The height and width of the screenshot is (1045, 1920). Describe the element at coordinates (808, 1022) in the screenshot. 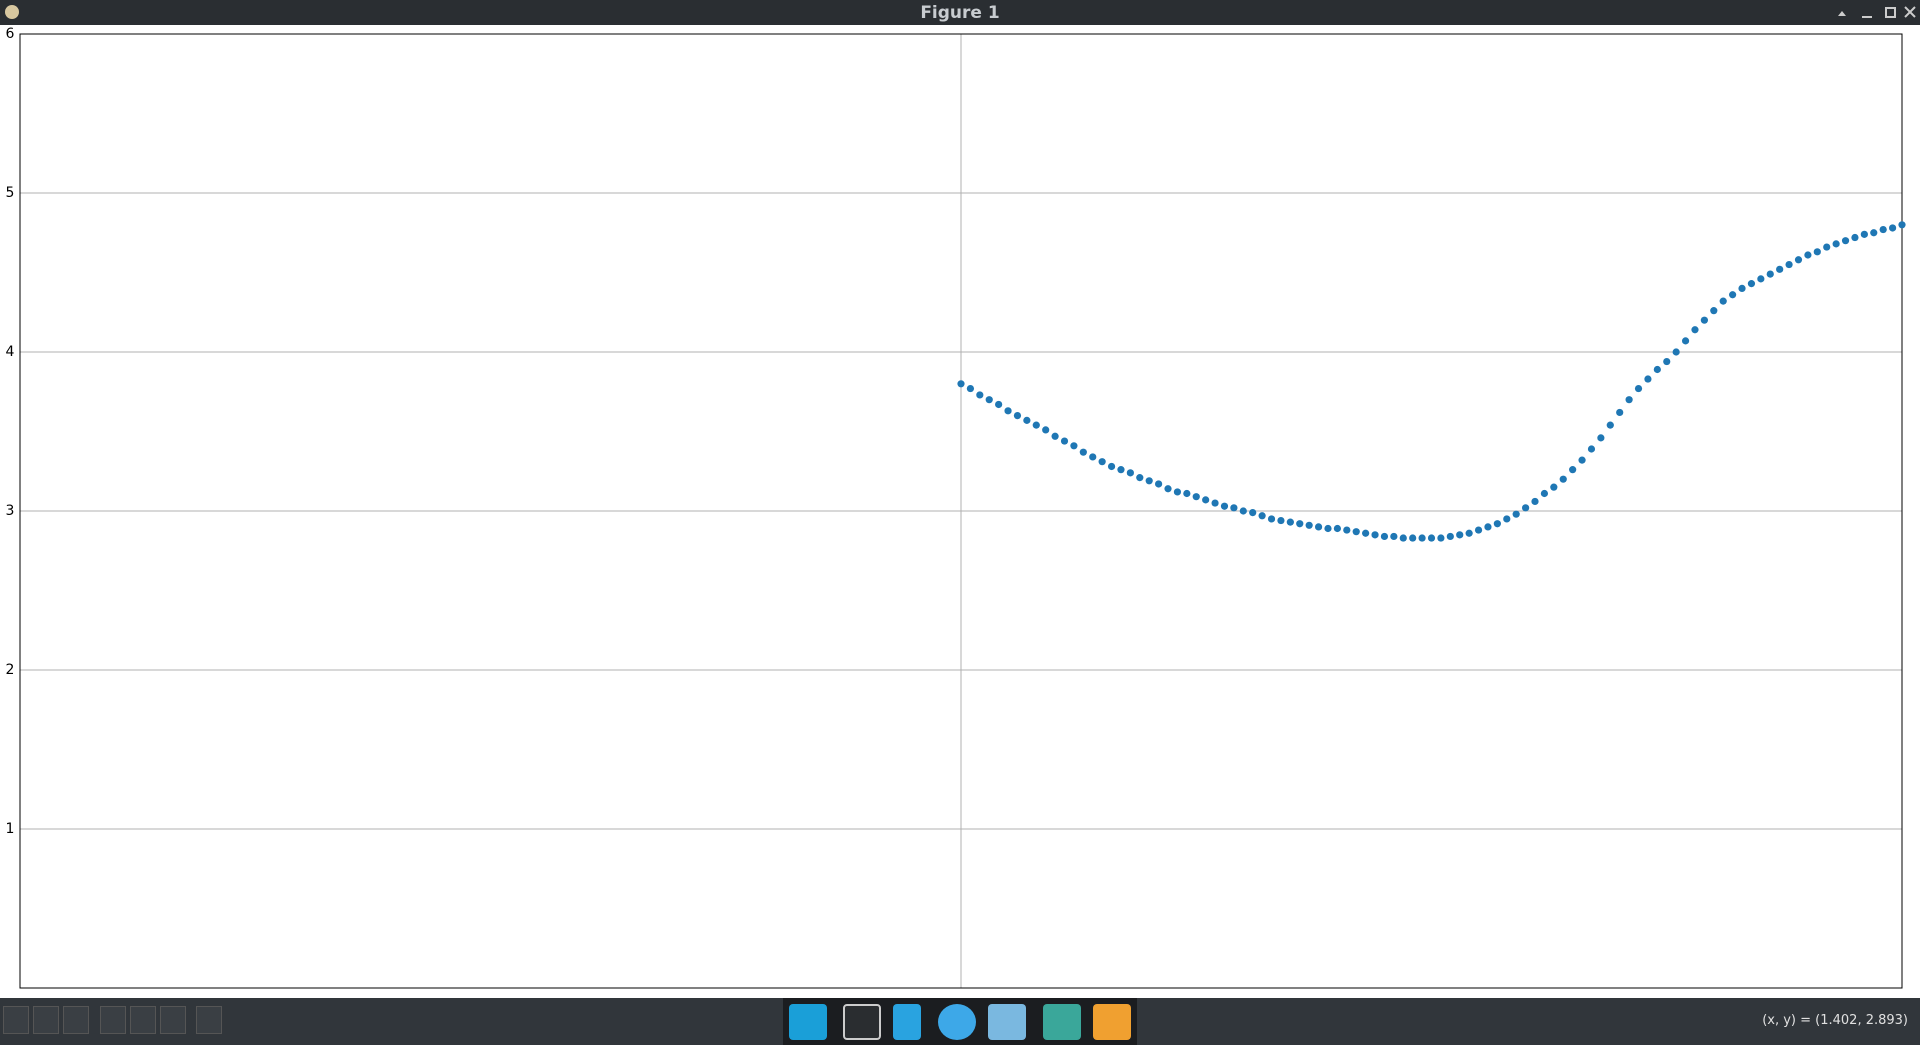

I see `dock-desktop` at that location.